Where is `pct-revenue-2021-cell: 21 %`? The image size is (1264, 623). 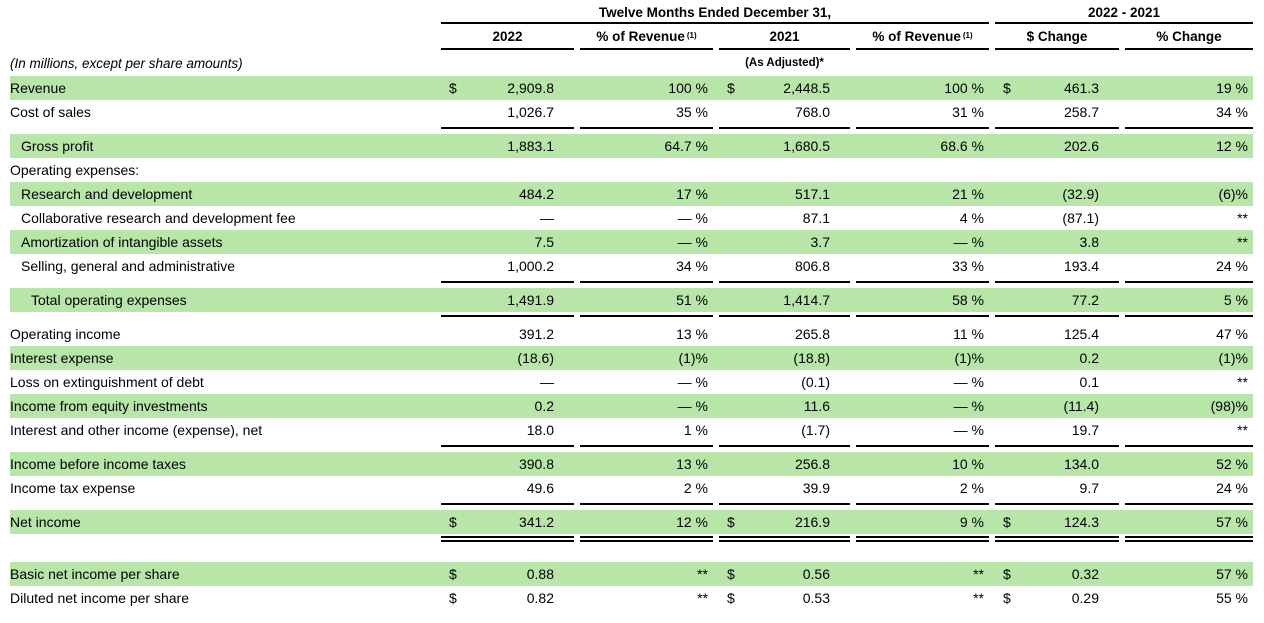 pct-revenue-2021-cell: 21 % is located at coordinates (968, 194).